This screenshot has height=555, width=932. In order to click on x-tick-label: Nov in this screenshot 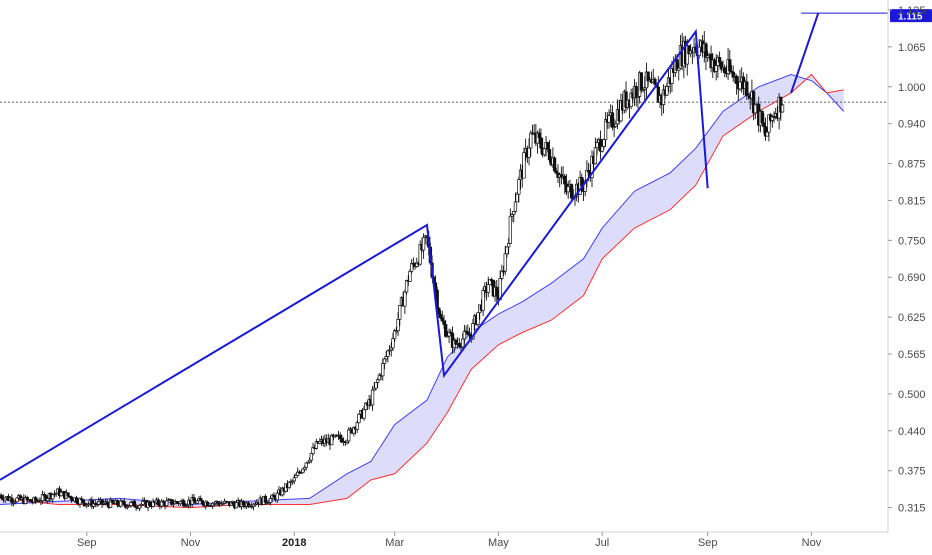, I will do `click(812, 543)`.